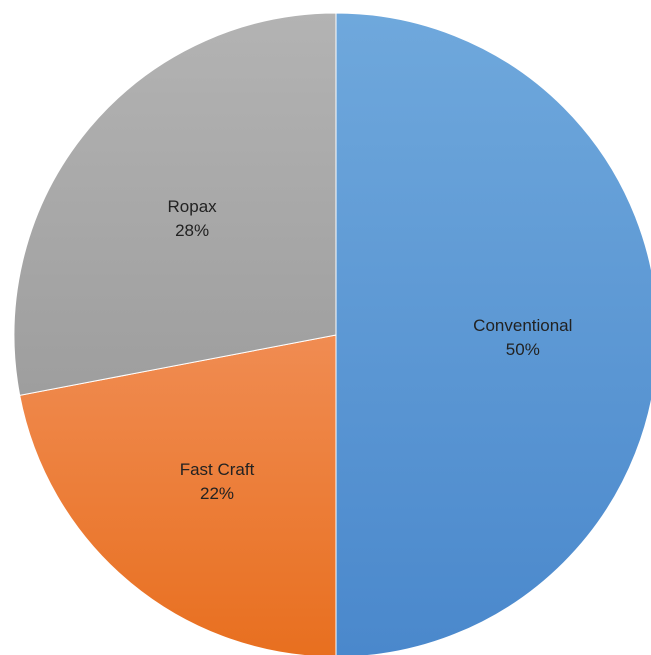 The image size is (651, 655). I want to click on slice-category-label-fast-craft: Fast Craft, so click(217, 469).